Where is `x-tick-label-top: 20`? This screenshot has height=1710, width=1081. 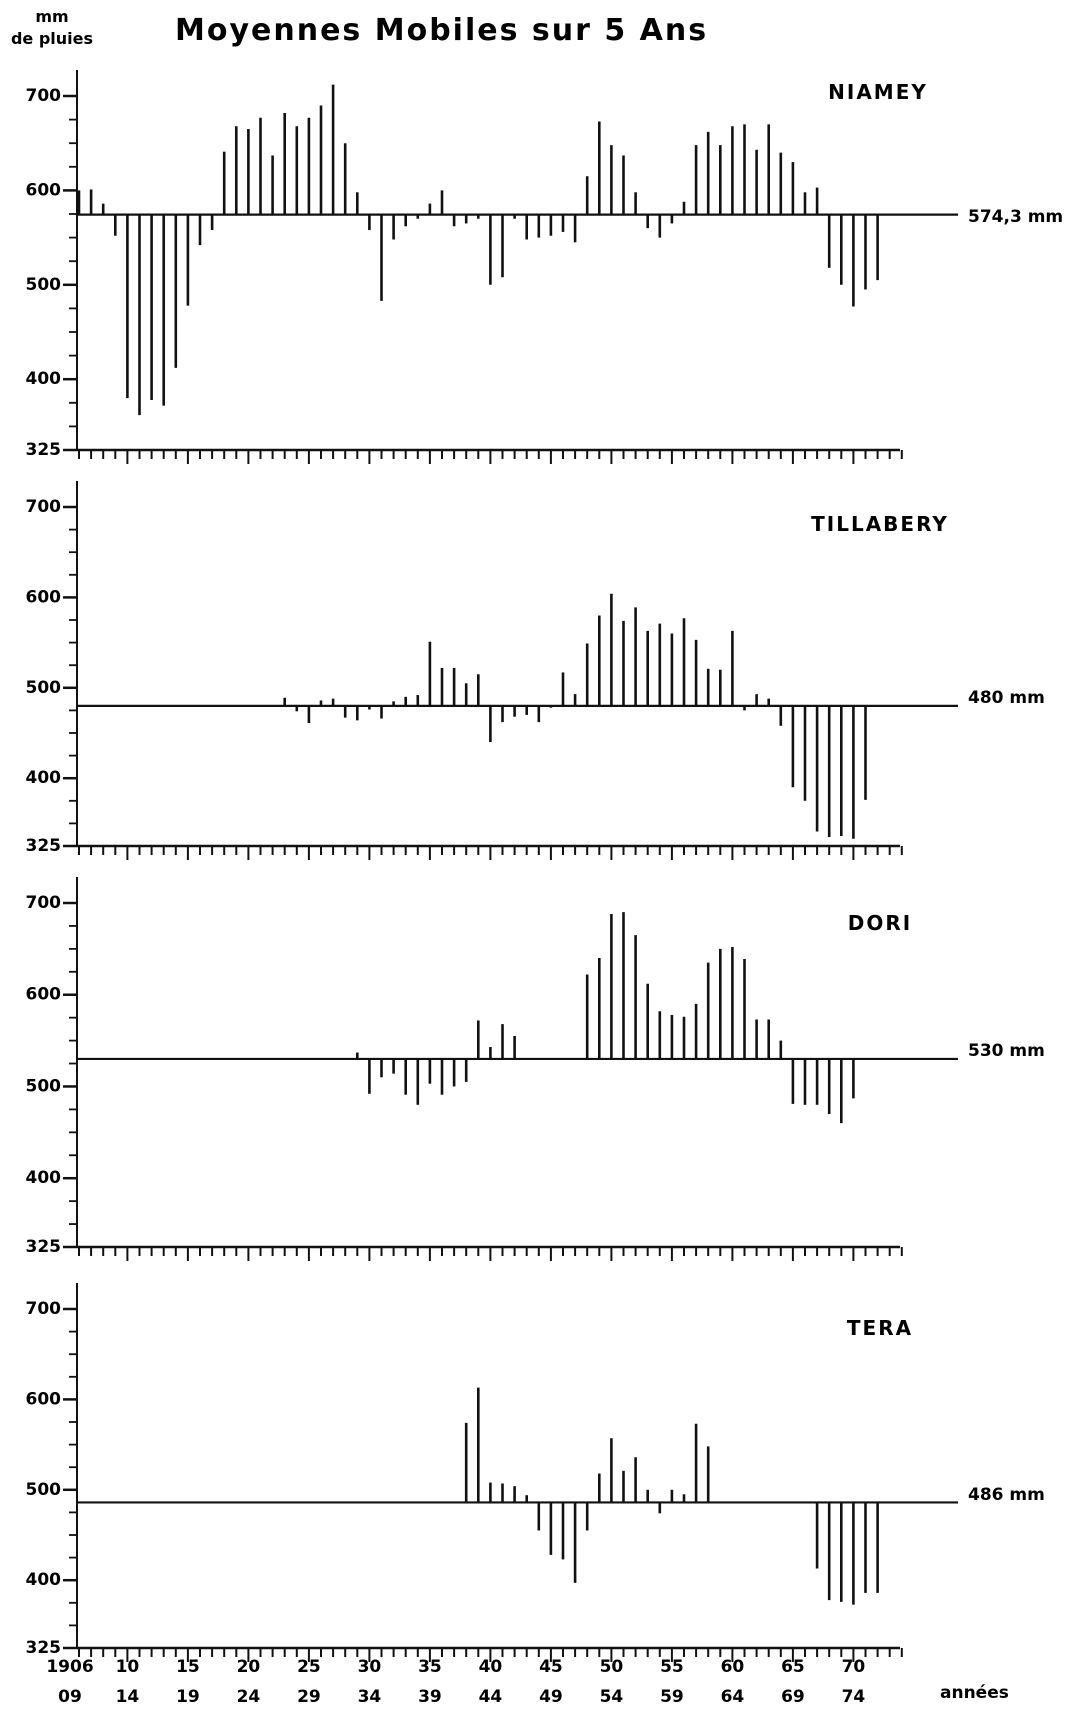
x-tick-label-top: 20 is located at coordinates (249, 1667).